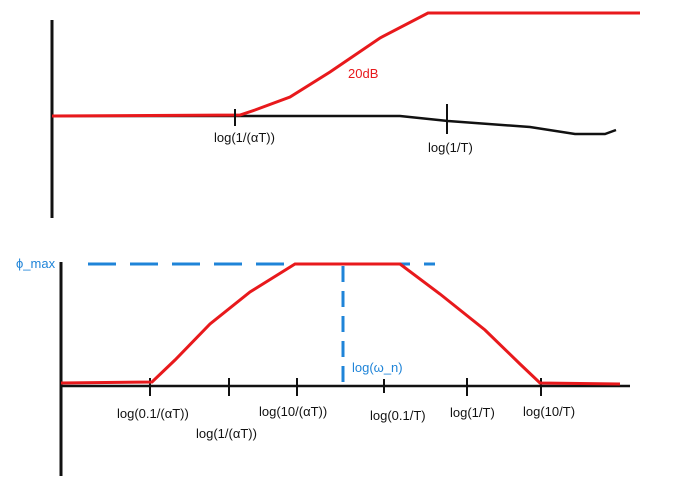 The image size is (700, 500). What do you see at coordinates (398, 415) in the screenshot?
I see `tick-label: log(0.1/T)` at bounding box center [398, 415].